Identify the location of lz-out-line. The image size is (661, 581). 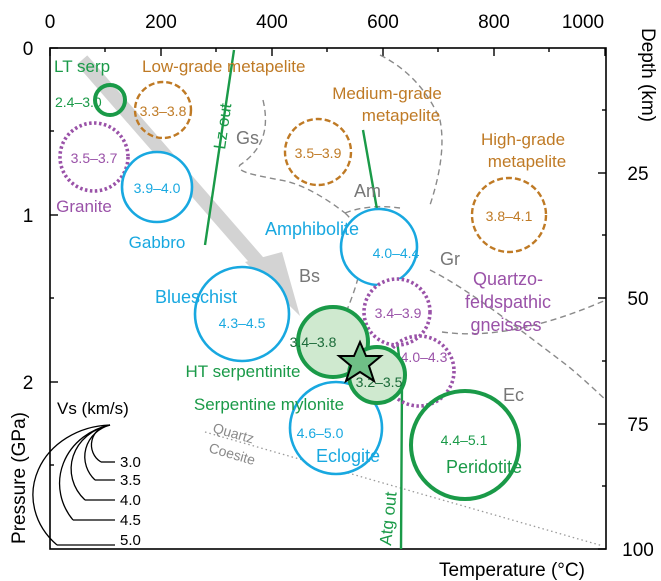
(219, 147).